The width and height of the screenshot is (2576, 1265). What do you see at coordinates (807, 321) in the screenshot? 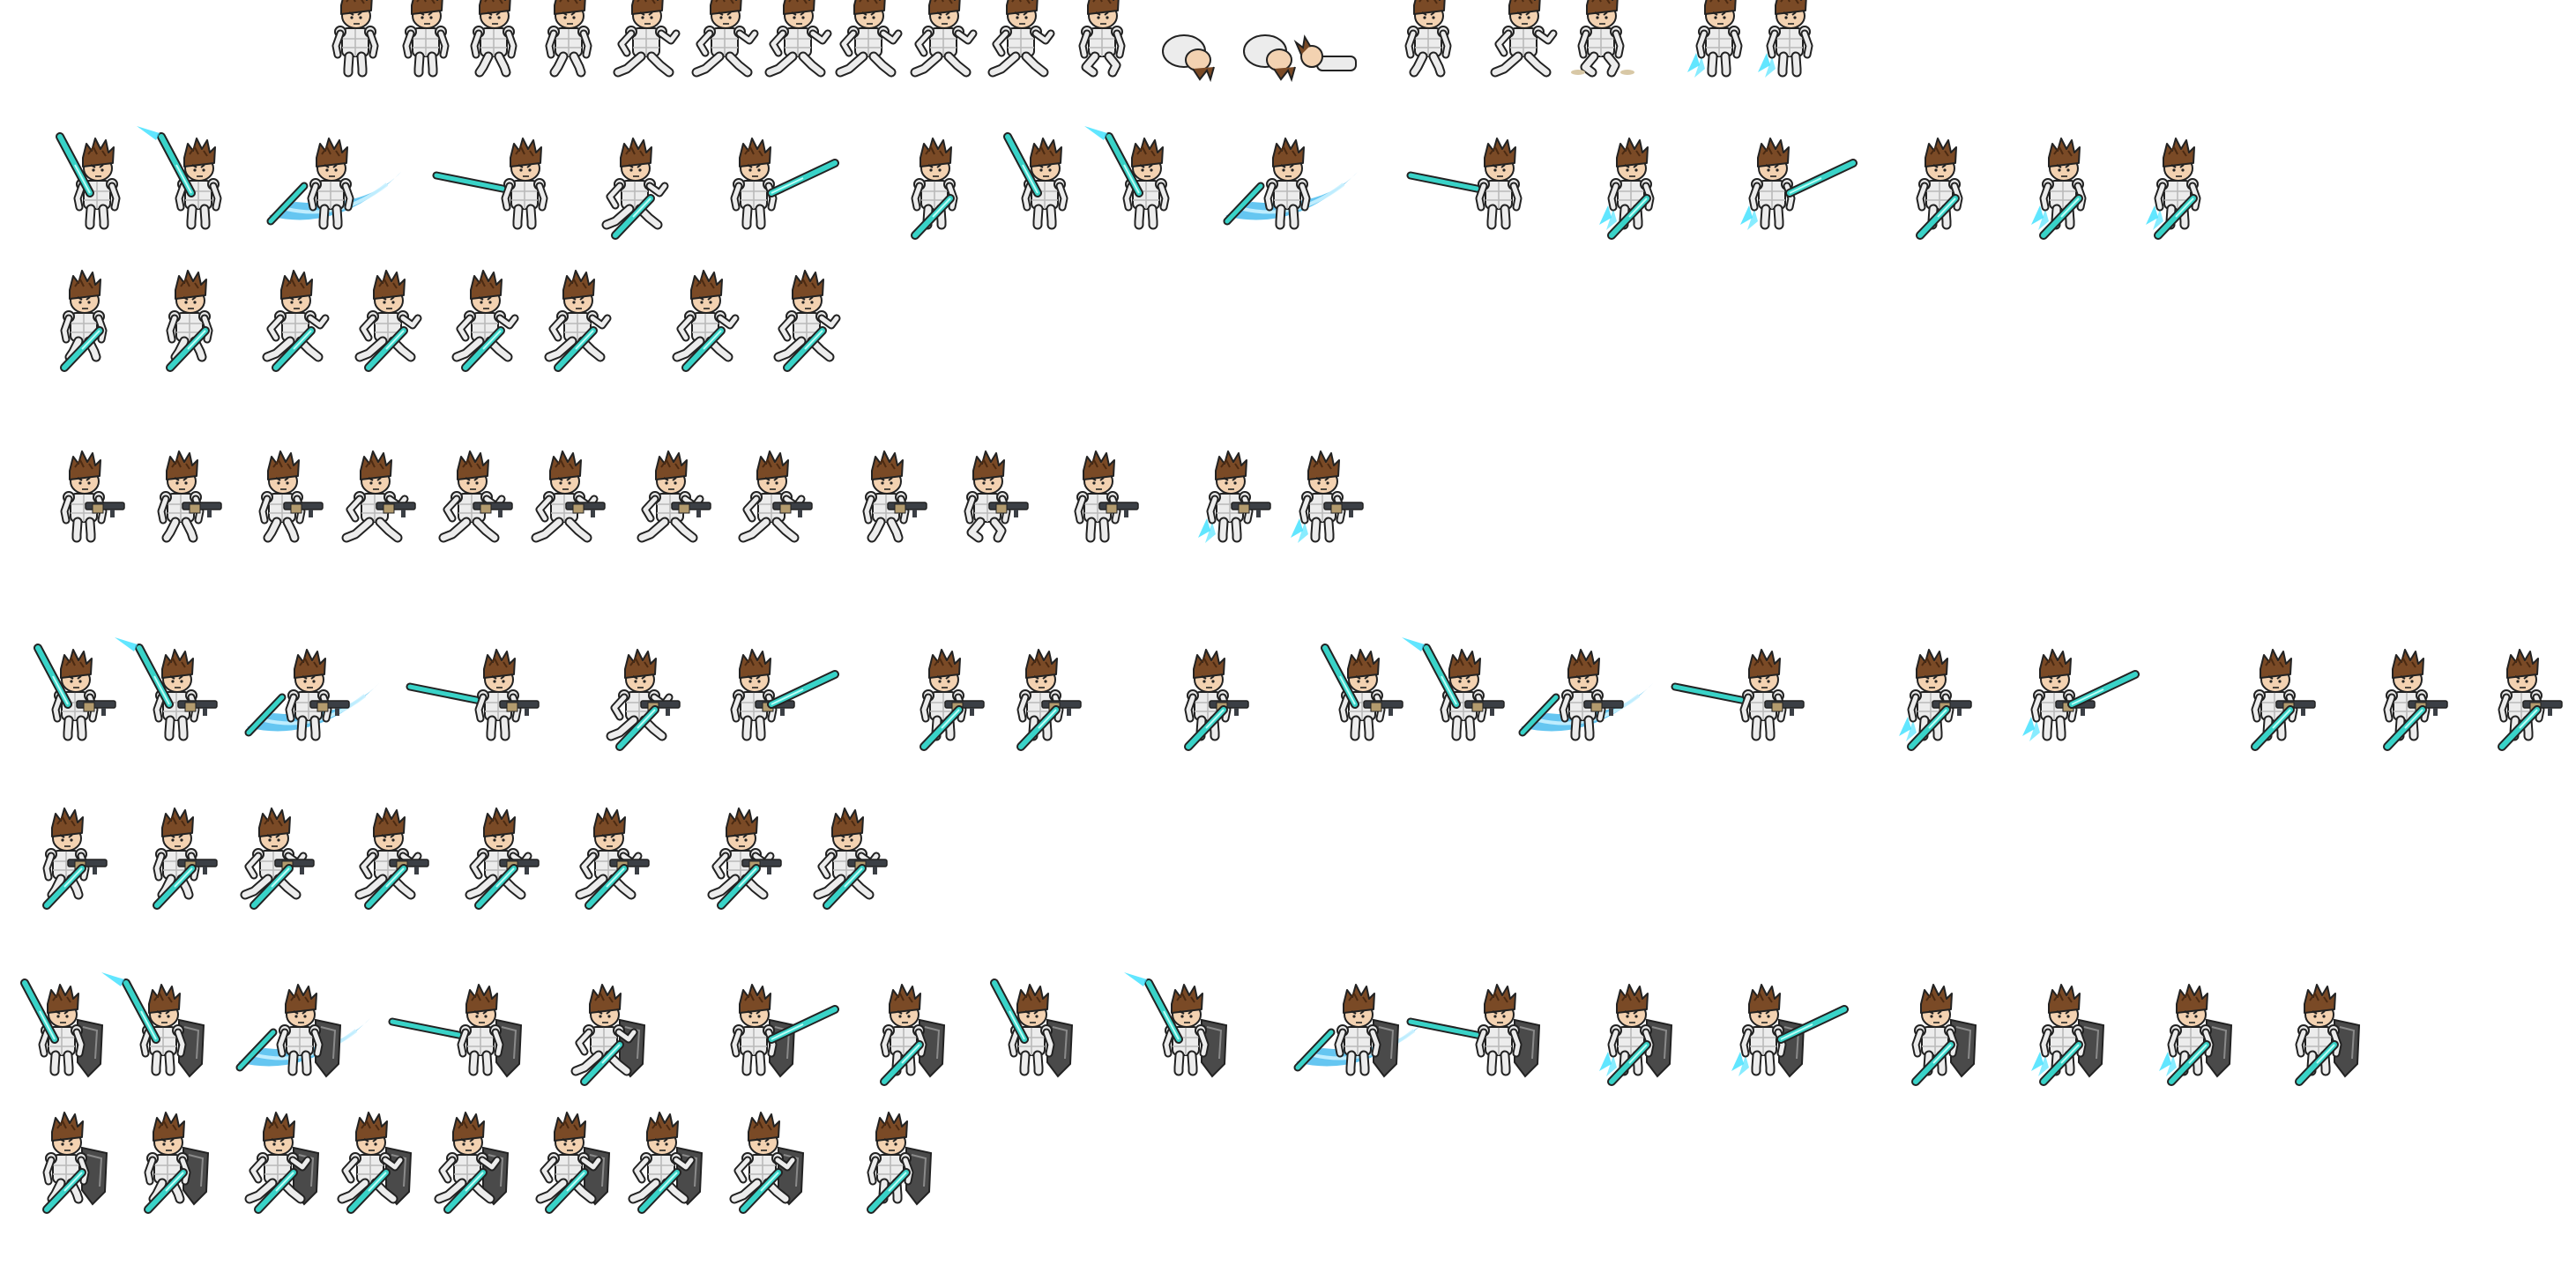
I see `sprite-sword-movement-7-sword-run` at bounding box center [807, 321].